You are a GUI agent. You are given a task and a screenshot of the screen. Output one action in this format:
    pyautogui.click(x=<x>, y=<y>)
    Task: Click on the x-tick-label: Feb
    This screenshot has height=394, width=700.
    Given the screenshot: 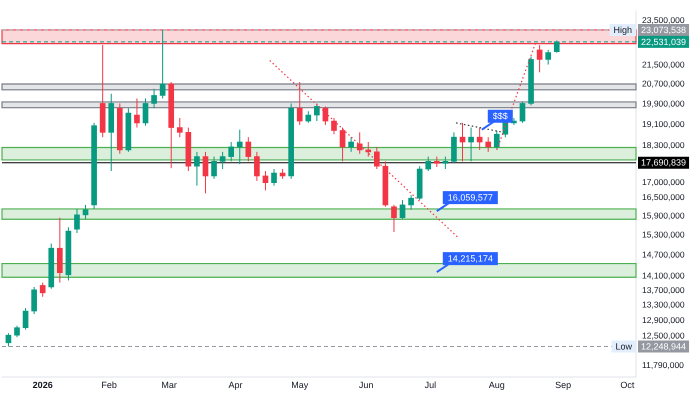 What is the action you would take?
    pyautogui.click(x=109, y=385)
    